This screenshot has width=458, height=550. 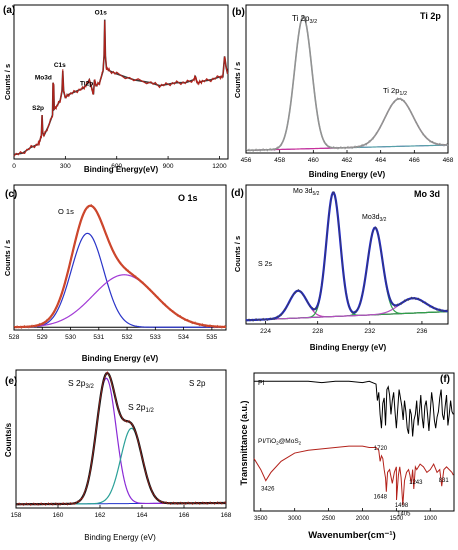 I want to click on panel-d-xlabel: Binding Energy (eV), so click(x=348, y=347).